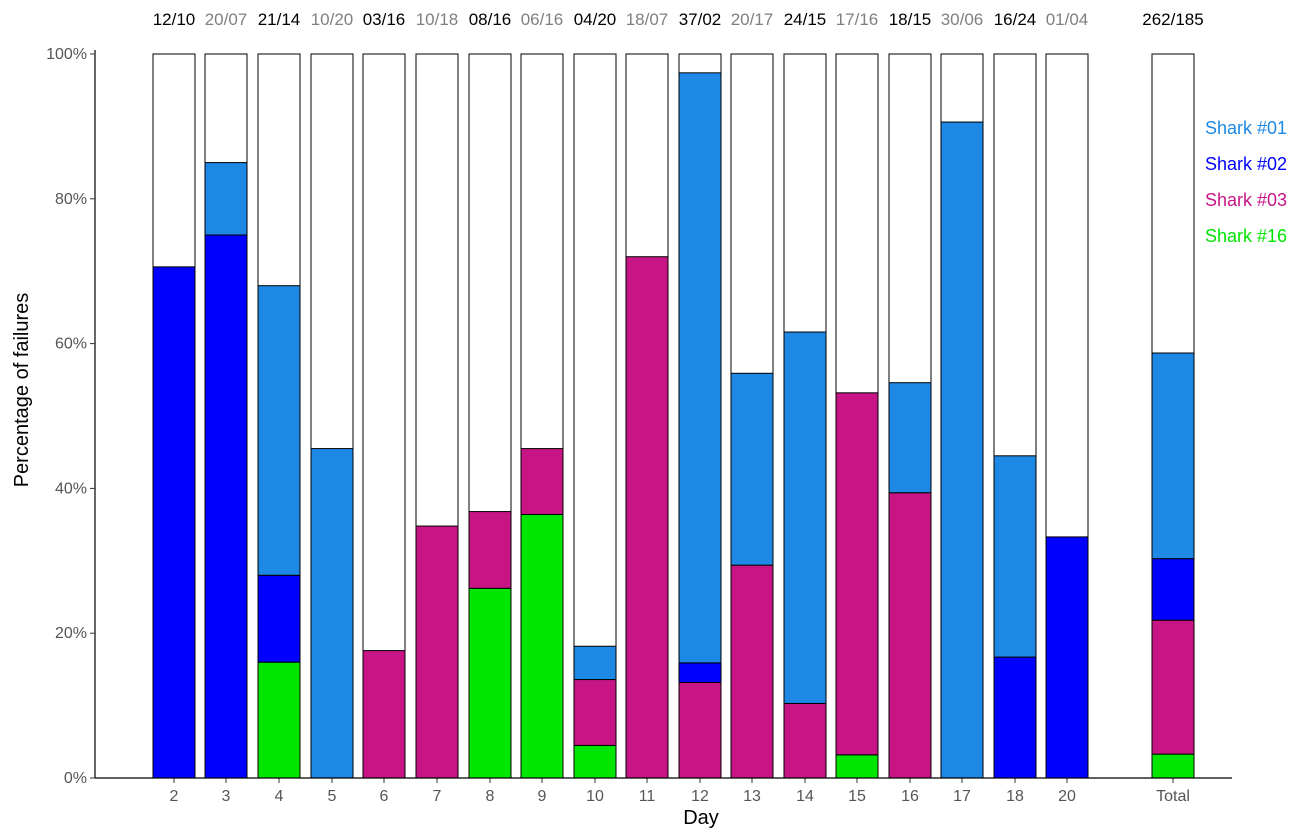  Describe the element at coordinates (1067, 796) in the screenshot. I see `x-tick-label-20: 20` at that location.